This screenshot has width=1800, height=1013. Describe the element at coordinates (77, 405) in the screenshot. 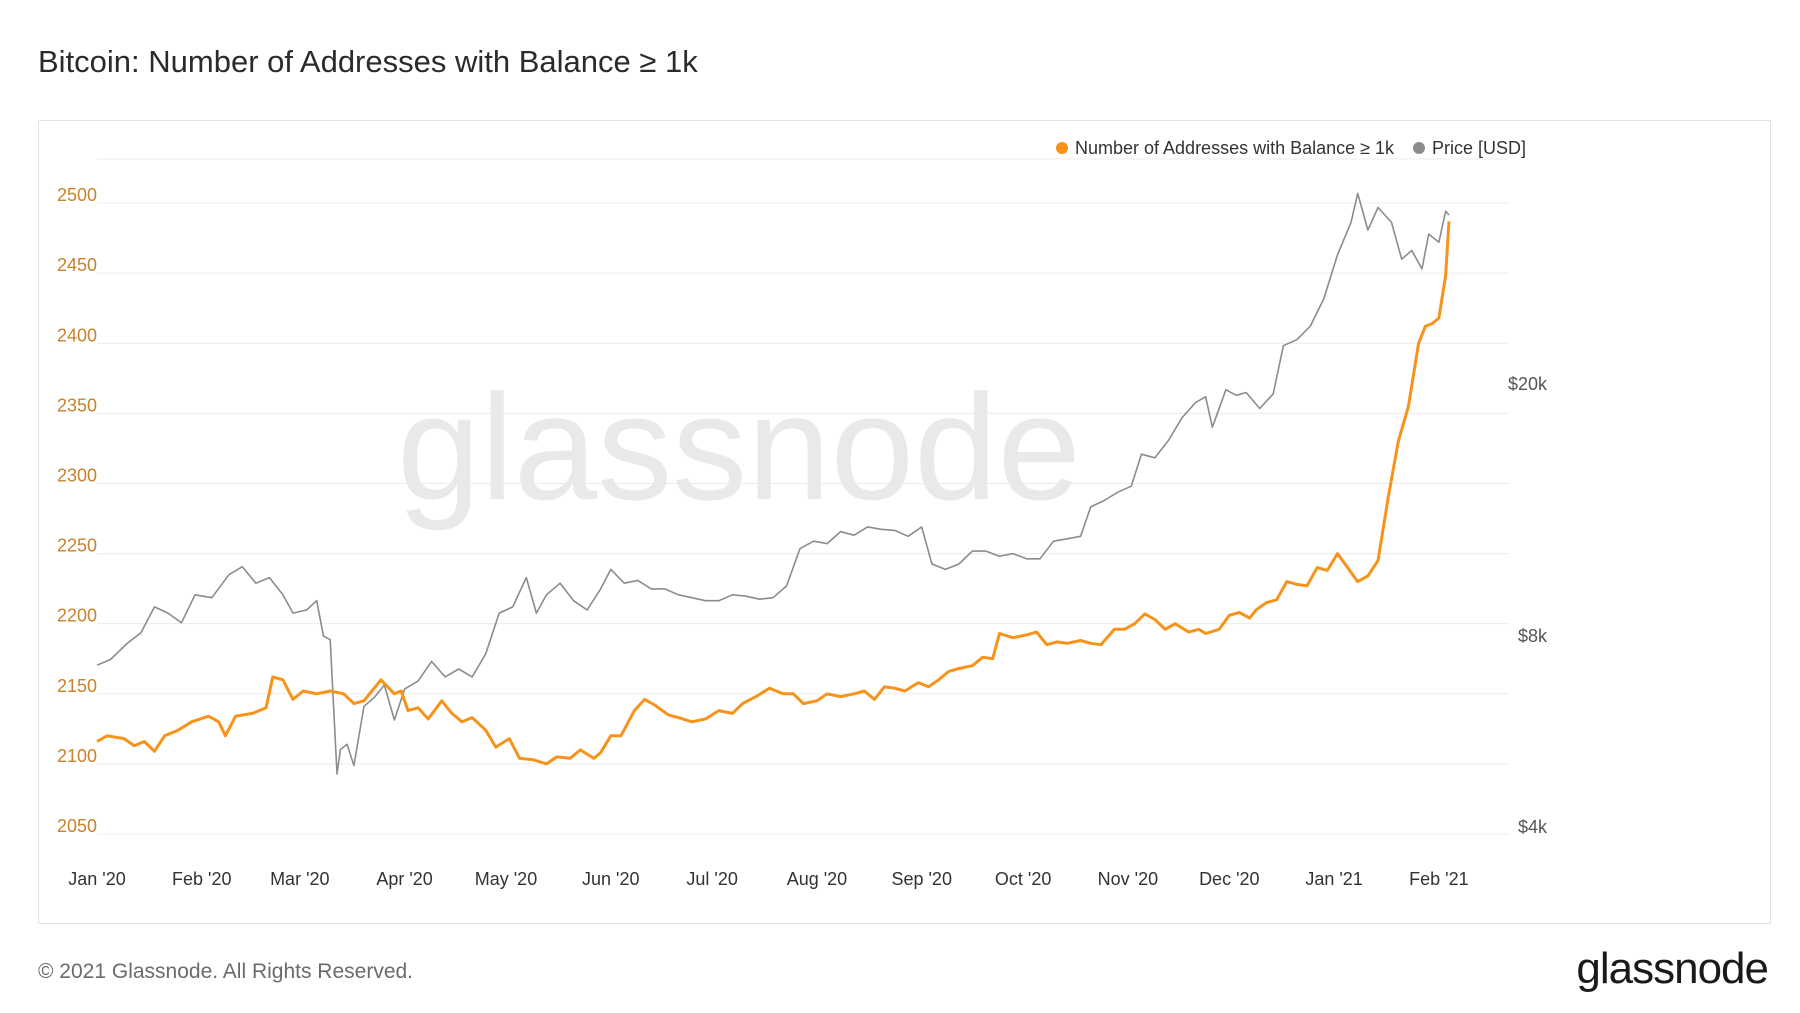

I see `y-left-tick-label: 2350` at that location.